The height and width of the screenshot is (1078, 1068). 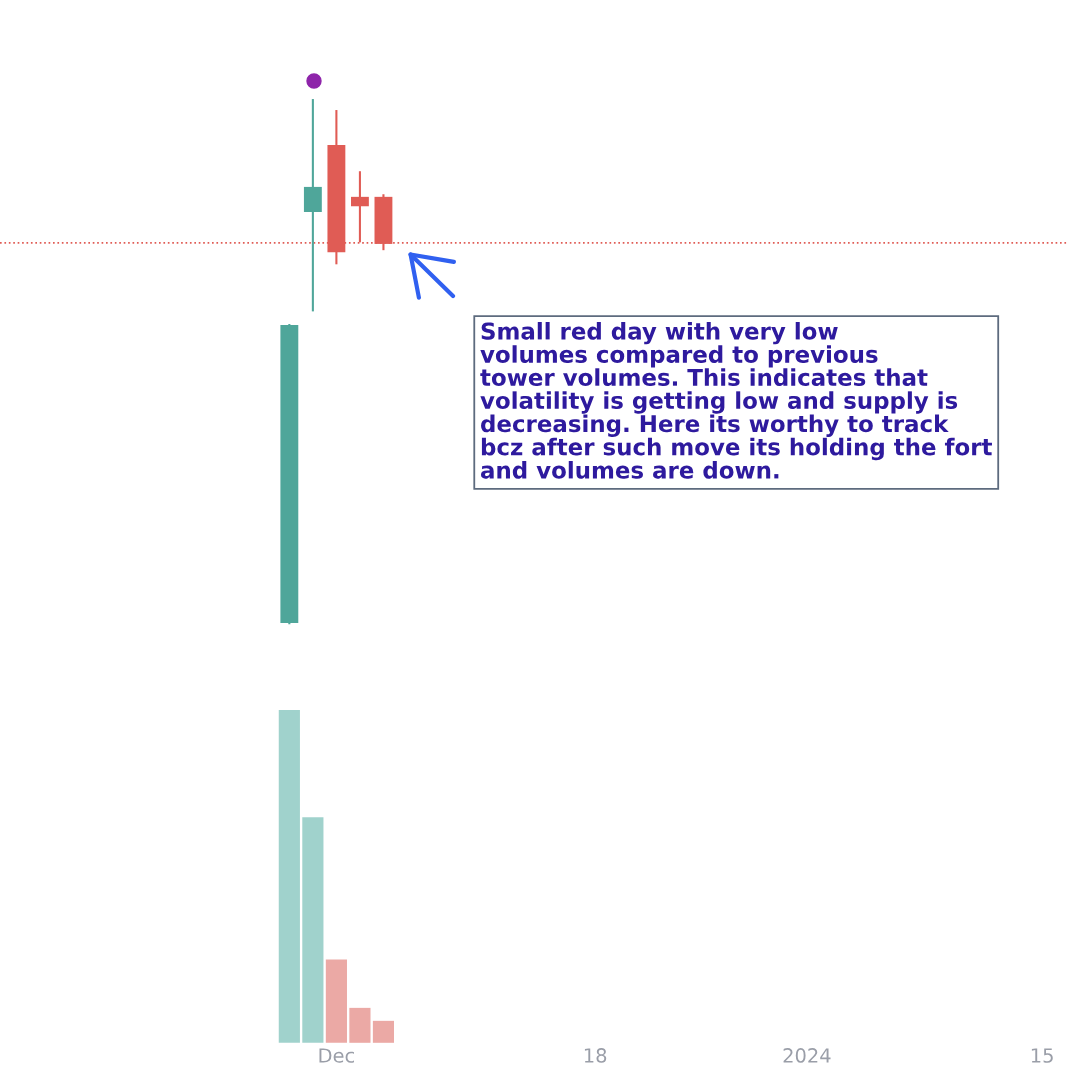 I want to click on x-tick-label: 2024, so click(x=807, y=1055).